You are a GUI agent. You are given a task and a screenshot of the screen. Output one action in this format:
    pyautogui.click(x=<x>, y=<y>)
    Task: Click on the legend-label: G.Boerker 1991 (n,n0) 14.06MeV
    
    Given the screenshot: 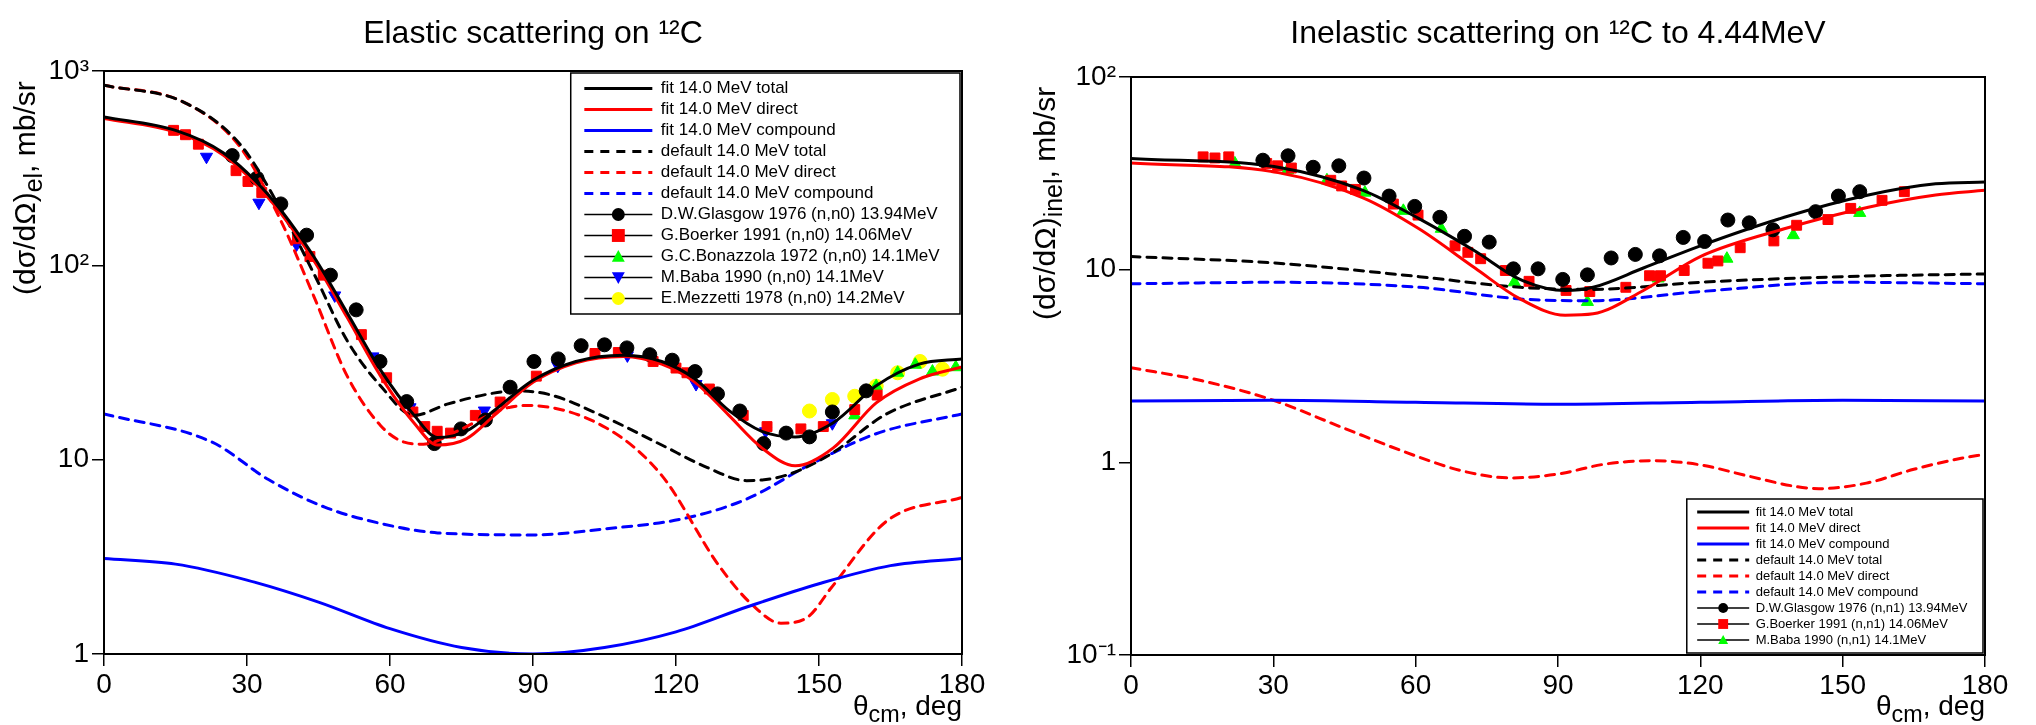 What is the action you would take?
    pyautogui.click(x=786, y=235)
    